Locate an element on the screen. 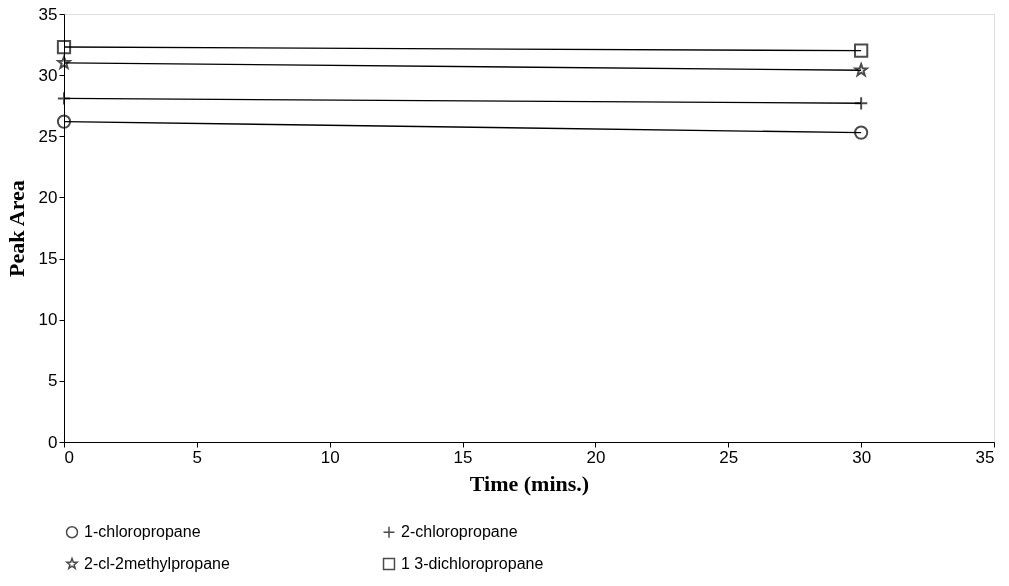 This screenshot has height=586, width=1009. x-tick-label: 0 is located at coordinates (69, 457).